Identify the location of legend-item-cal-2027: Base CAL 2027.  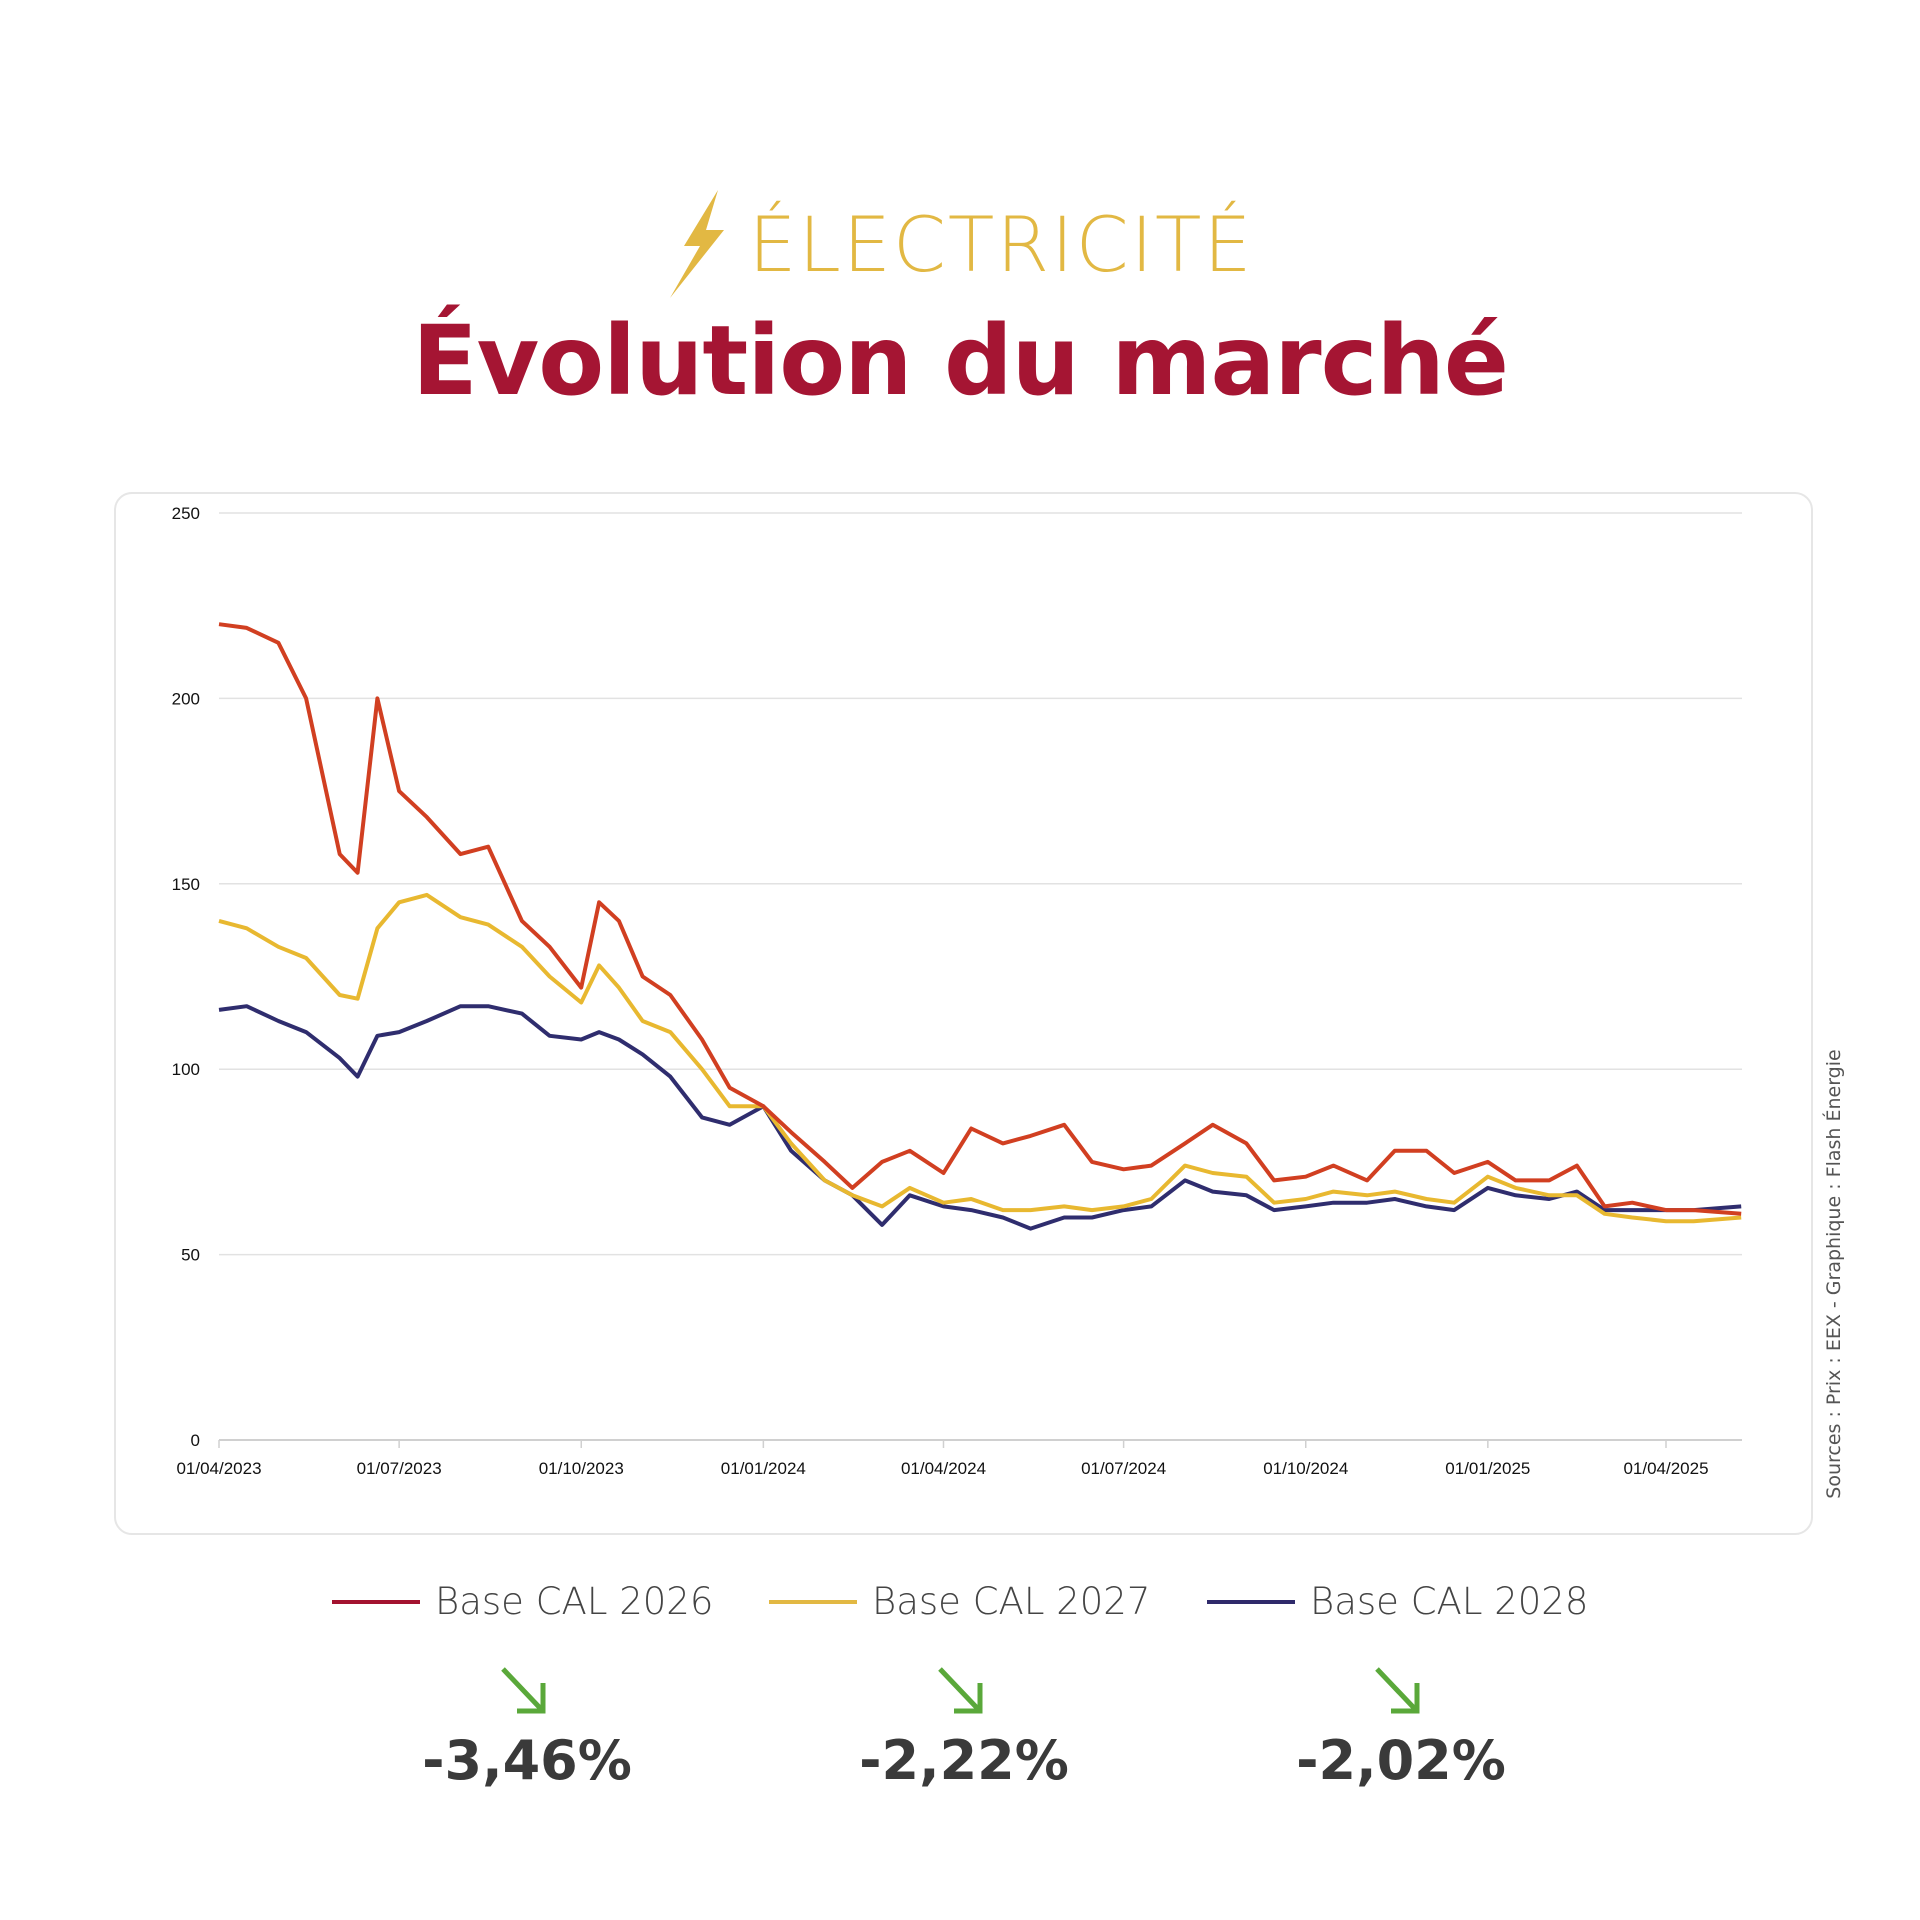
(959, 1601).